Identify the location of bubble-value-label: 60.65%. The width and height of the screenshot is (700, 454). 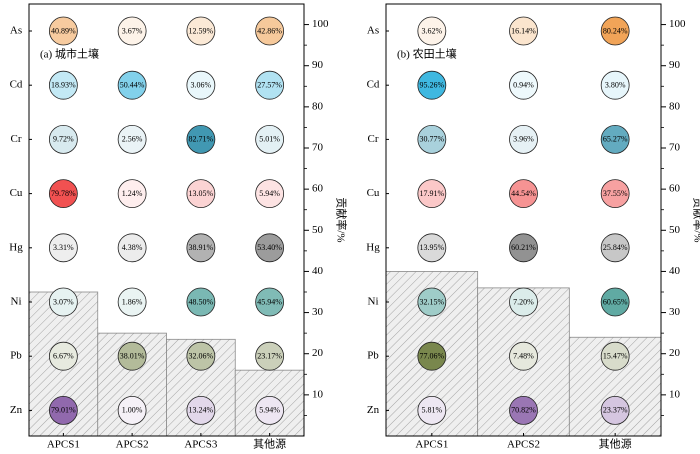
(615, 301).